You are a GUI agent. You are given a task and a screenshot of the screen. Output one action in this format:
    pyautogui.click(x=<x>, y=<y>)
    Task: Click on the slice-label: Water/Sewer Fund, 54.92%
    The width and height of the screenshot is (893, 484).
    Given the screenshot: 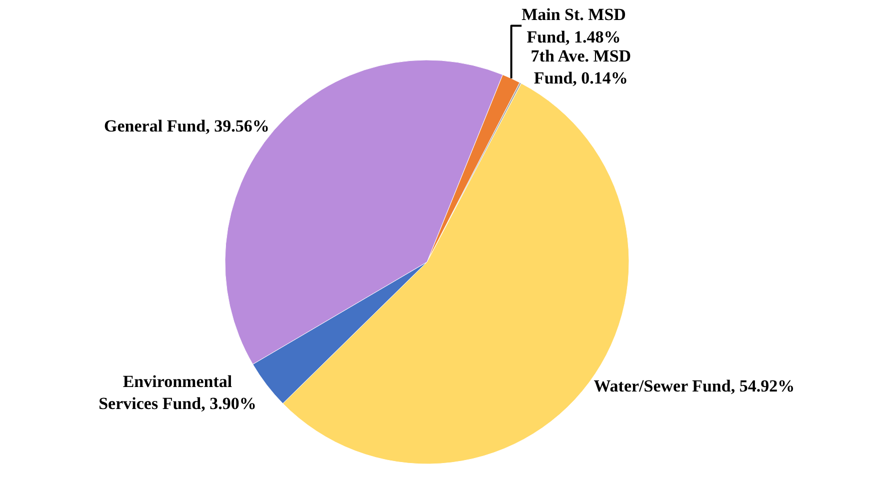 What is the action you would take?
    pyautogui.click(x=694, y=386)
    